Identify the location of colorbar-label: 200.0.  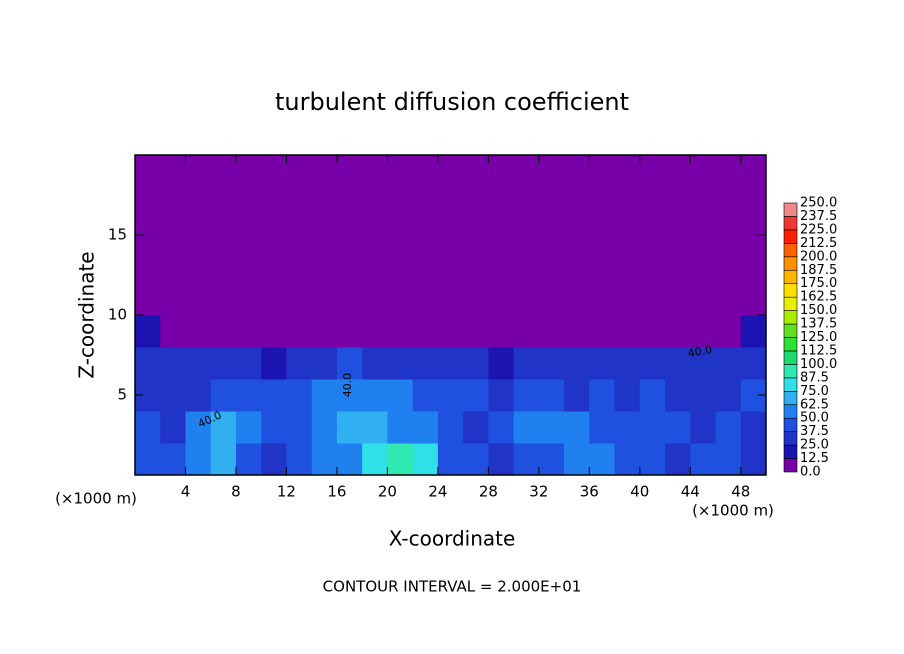
(818, 256).